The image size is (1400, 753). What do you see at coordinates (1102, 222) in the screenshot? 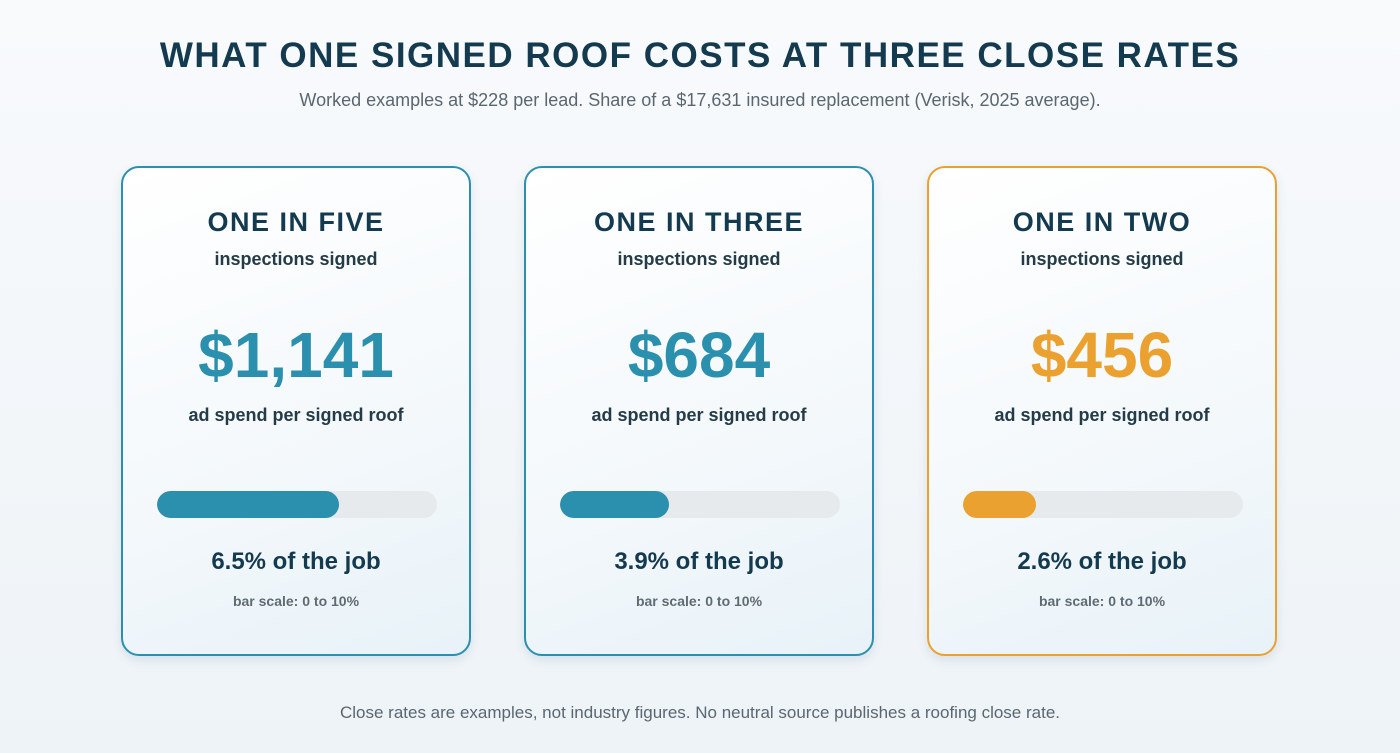
I see `close-rate-heading: ONE IN TWO` at bounding box center [1102, 222].